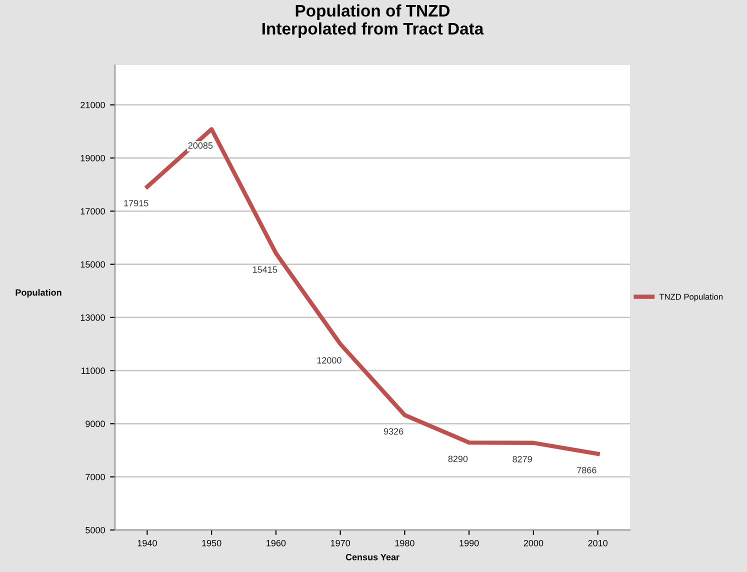  What do you see at coordinates (147, 543) in the screenshot?
I see `x-tick-label: 1940` at bounding box center [147, 543].